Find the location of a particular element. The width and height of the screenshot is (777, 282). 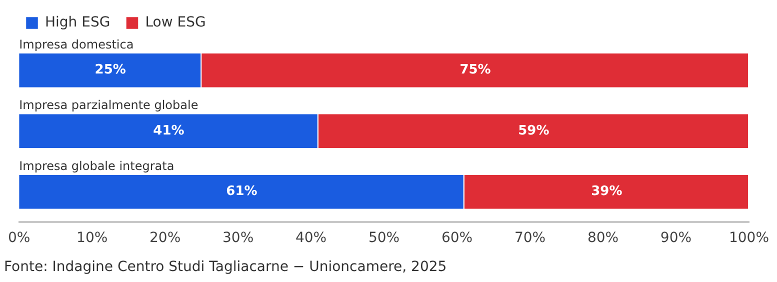

data-label: 59% is located at coordinates (534, 130).